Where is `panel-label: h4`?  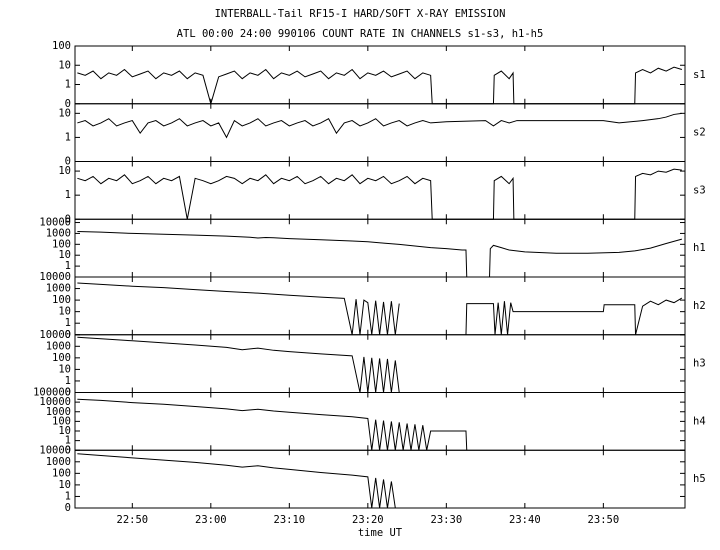 panel-label: h4 is located at coordinates (699, 421).